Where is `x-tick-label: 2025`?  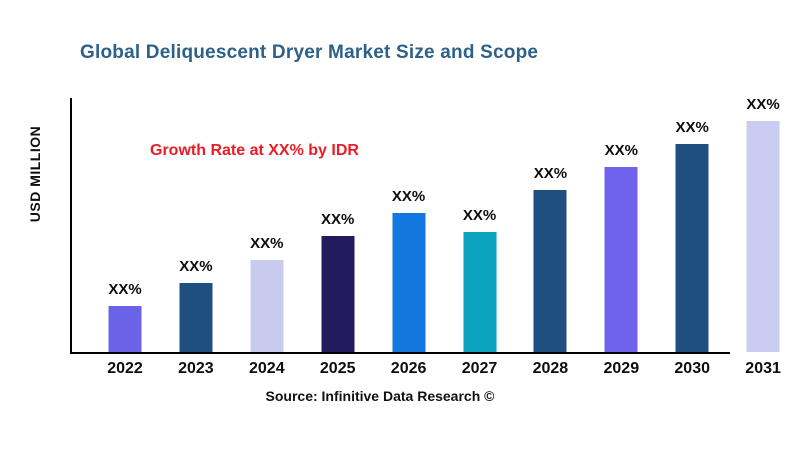
x-tick-label: 2025 is located at coordinates (337, 368).